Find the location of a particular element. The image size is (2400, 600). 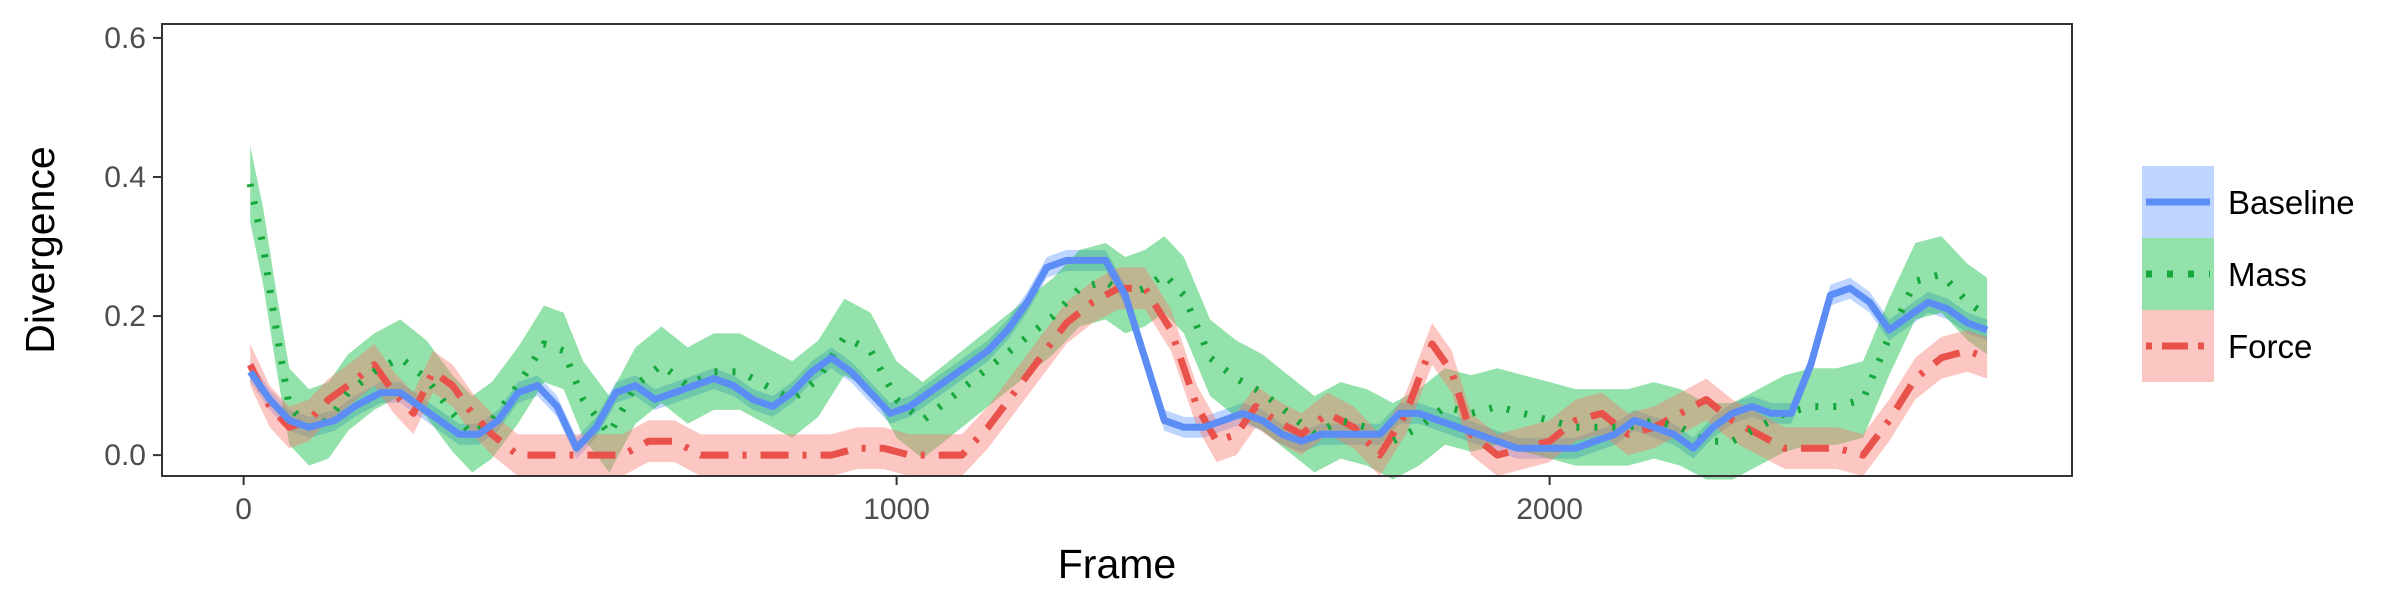

legend: Baseline Mass Force is located at coordinates (2248, 274).